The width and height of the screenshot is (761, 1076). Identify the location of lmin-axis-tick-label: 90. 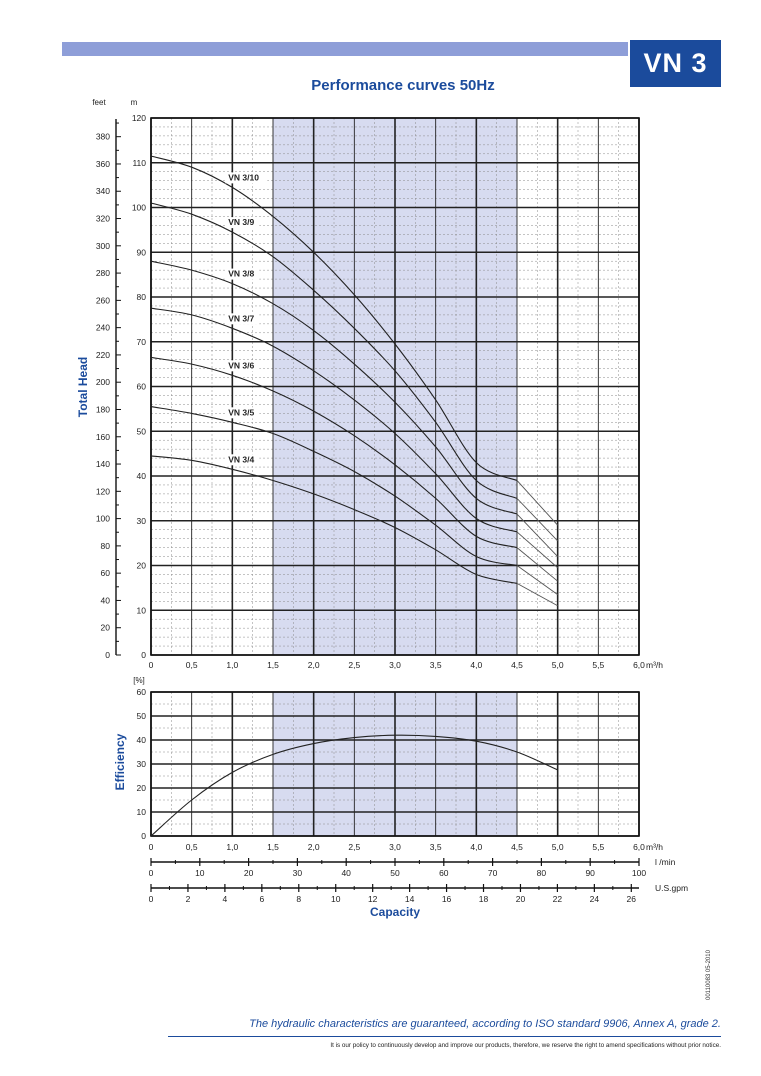
(590, 873).